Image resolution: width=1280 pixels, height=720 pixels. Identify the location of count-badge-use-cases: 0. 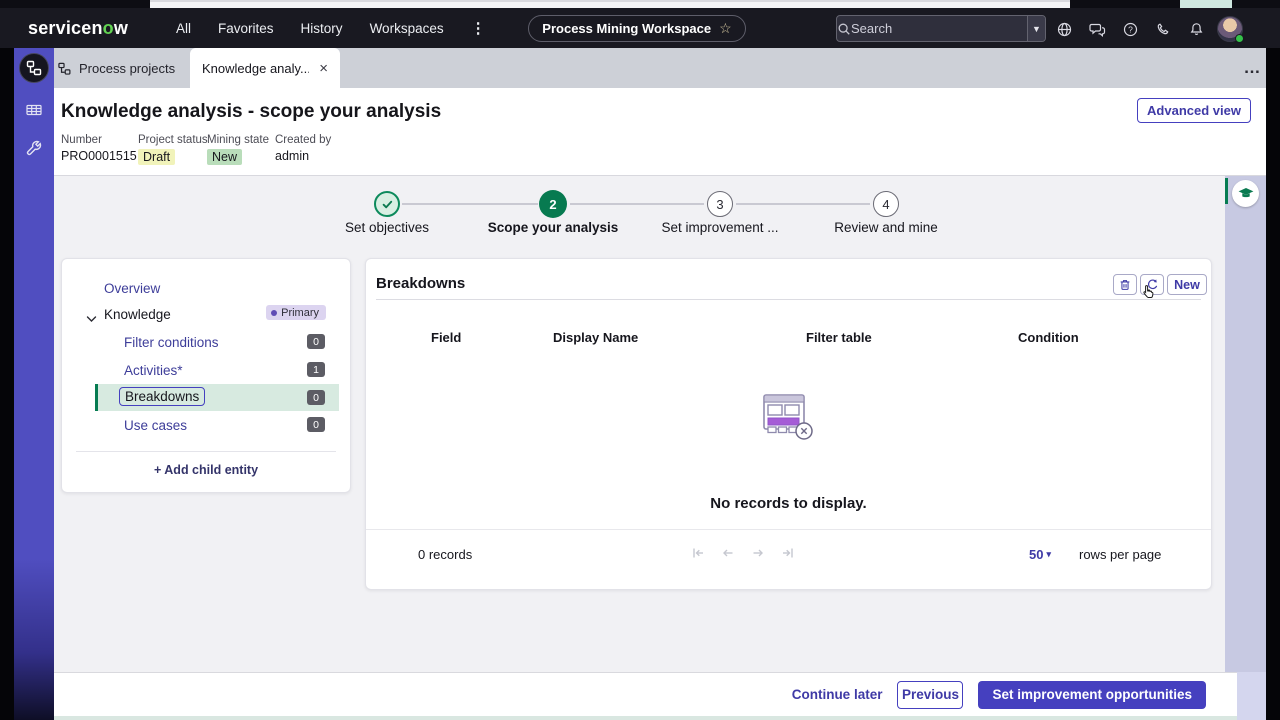
(316, 424).